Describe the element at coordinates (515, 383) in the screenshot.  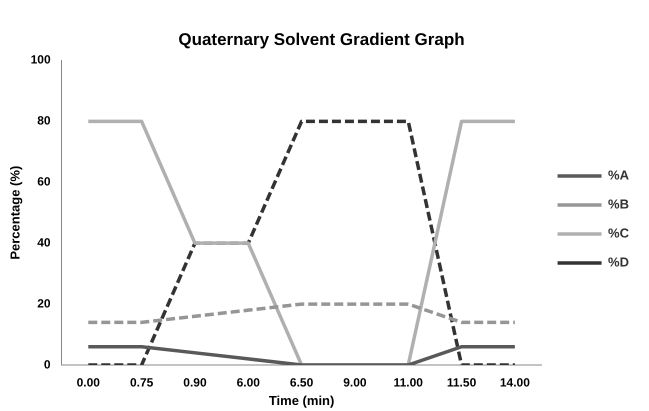
I see `x-tick-label: 14.00` at that location.